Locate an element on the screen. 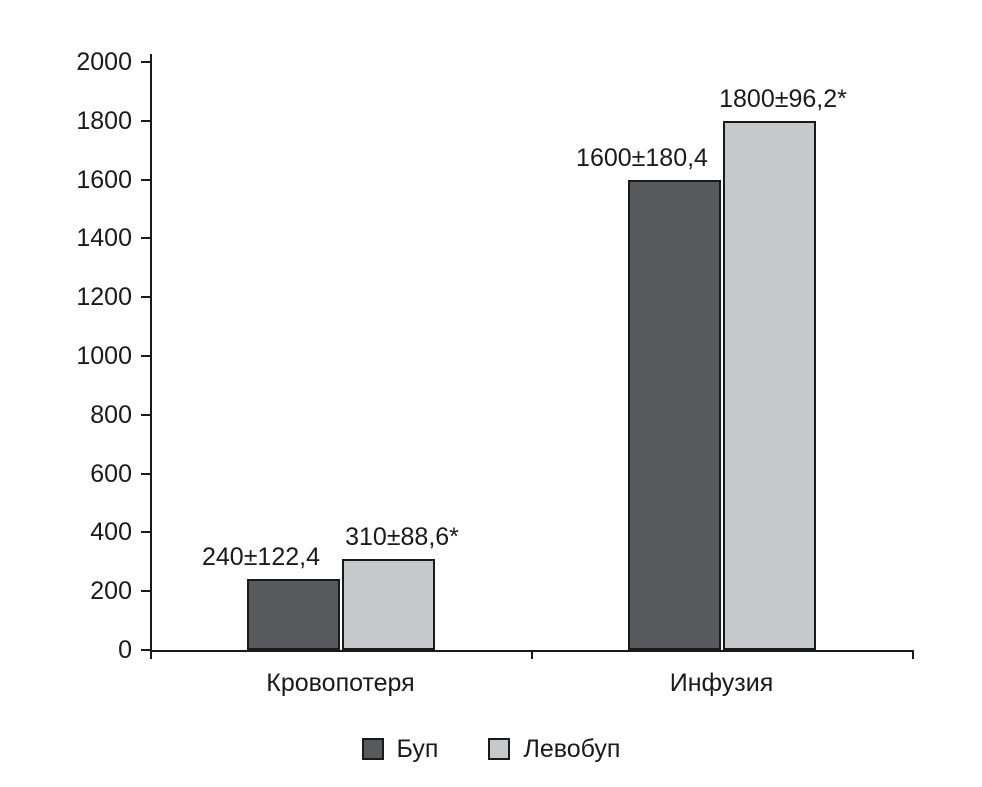  x-category-label: Кровопотеря is located at coordinates (340, 683).